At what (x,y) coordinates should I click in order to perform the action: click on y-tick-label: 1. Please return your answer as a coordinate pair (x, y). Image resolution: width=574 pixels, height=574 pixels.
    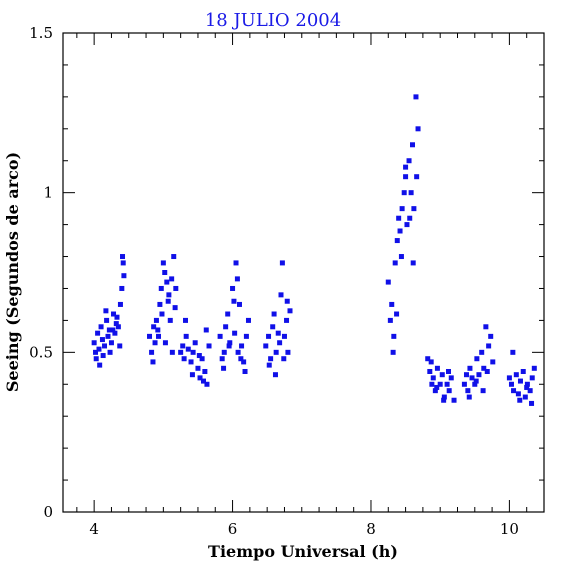
    Looking at the image, I should click on (48, 193).